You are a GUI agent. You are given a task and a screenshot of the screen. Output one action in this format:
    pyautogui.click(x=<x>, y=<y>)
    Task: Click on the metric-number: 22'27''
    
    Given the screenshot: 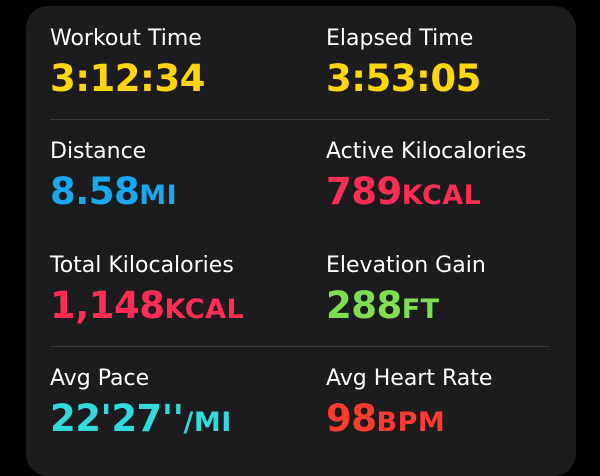 What is the action you would take?
    pyautogui.click(x=117, y=418)
    